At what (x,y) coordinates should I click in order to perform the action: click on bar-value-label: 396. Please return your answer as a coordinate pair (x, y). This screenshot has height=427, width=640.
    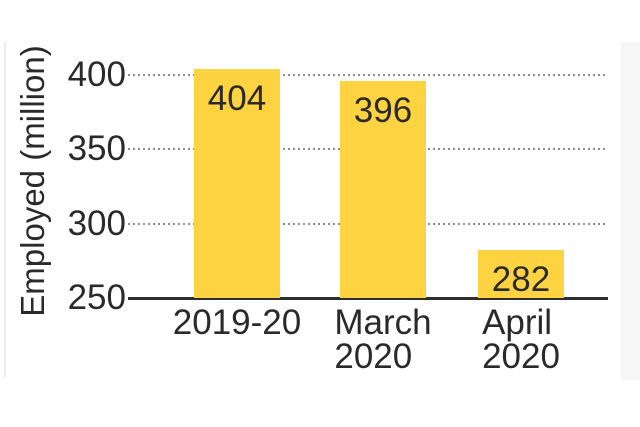
    Looking at the image, I should click on (383, 110).